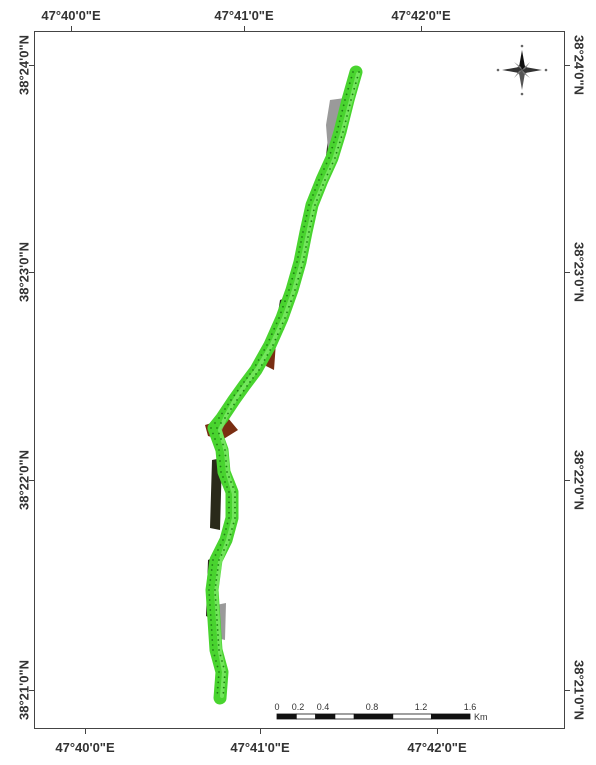  What do you see at coordinates (567, 480) in the screenshot?
I see `graticule-tick` at bounding box center [567, 480].